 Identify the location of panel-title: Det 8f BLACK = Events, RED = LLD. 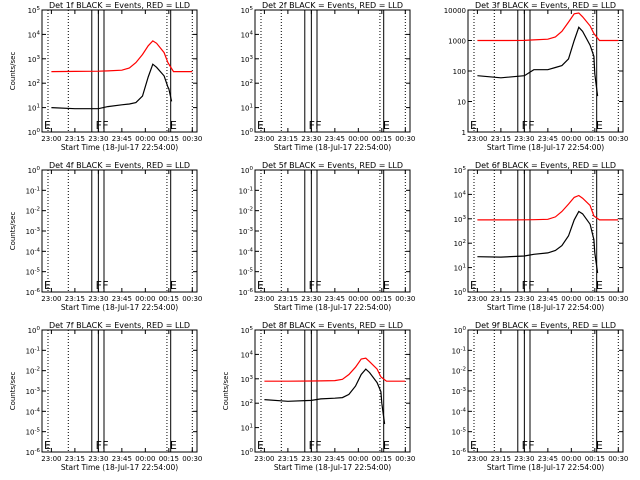
(332, 325).